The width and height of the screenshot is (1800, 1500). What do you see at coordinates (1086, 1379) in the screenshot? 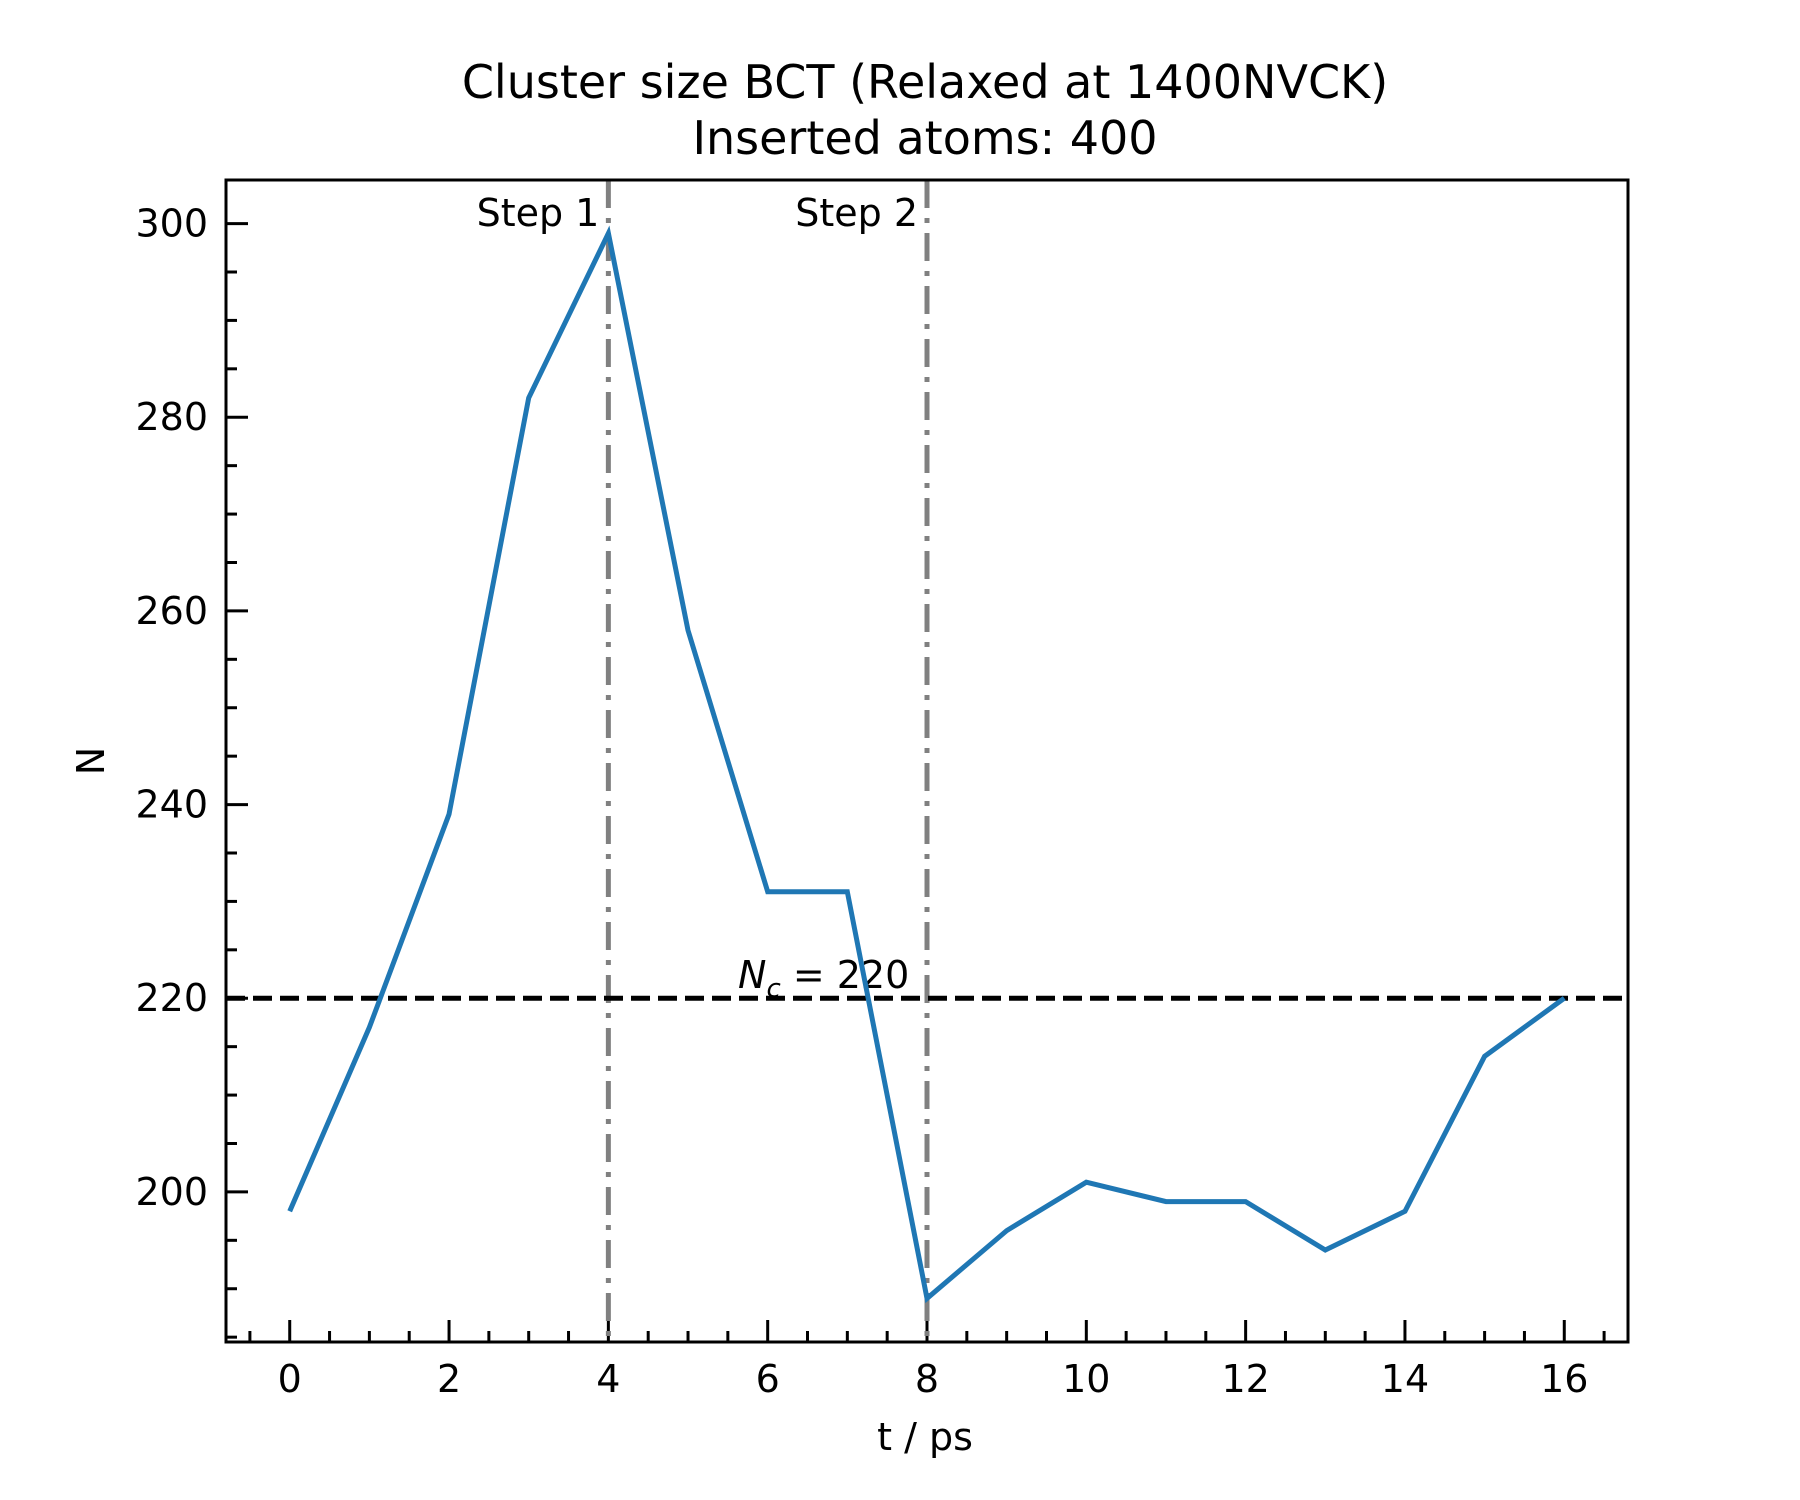
I see `x-tick-label: 10` at bounding box center [1086, 1379].